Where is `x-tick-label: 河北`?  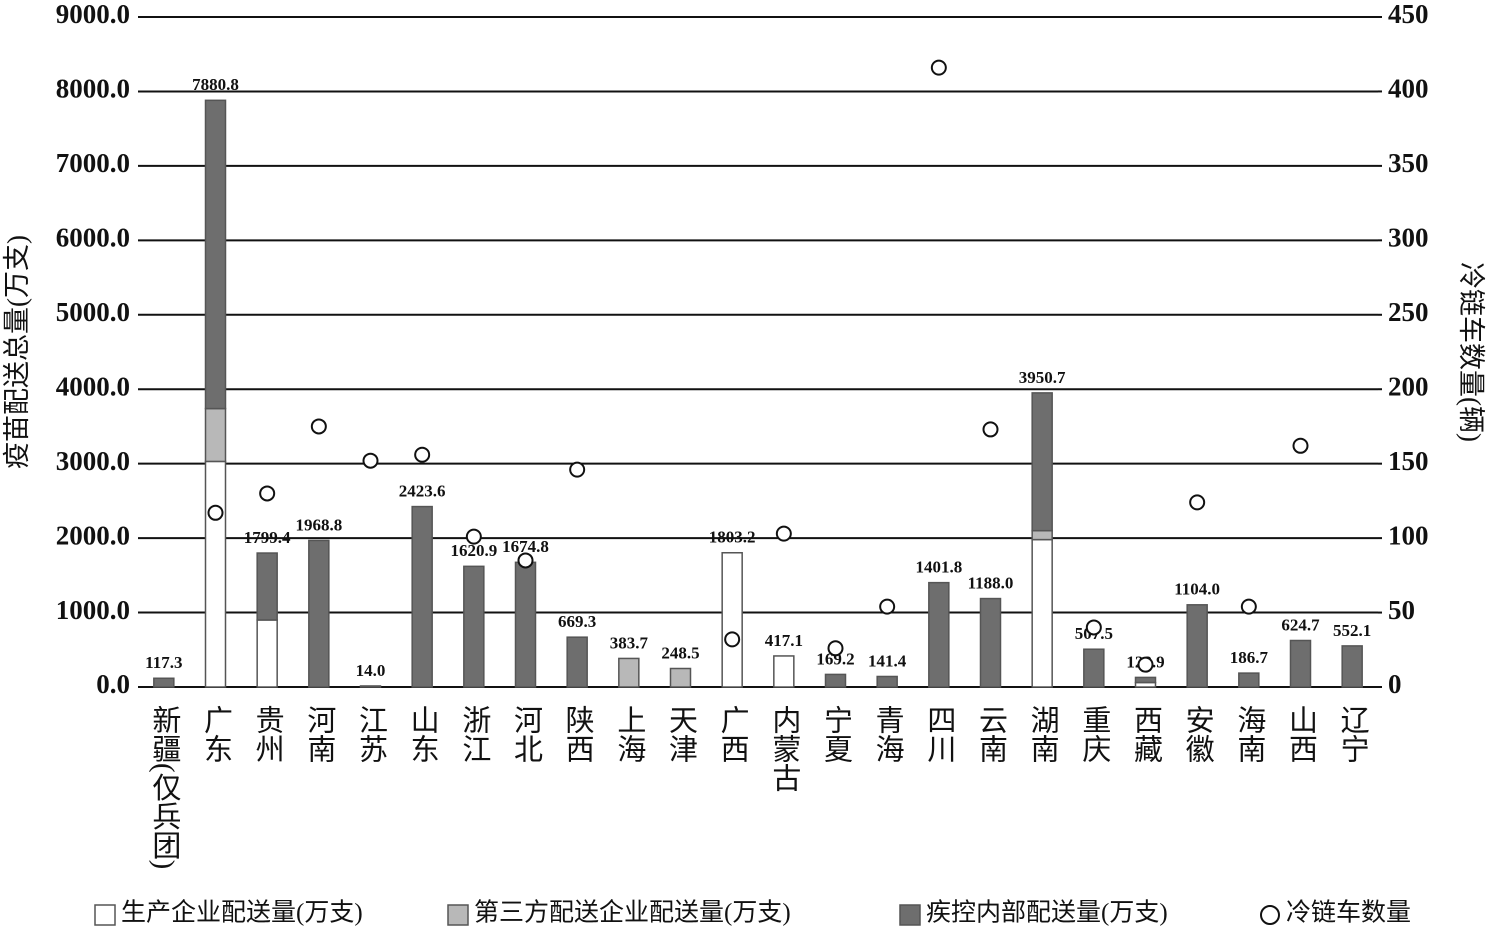 x-tick-label: 河北 is located at coordinates (527, 734).